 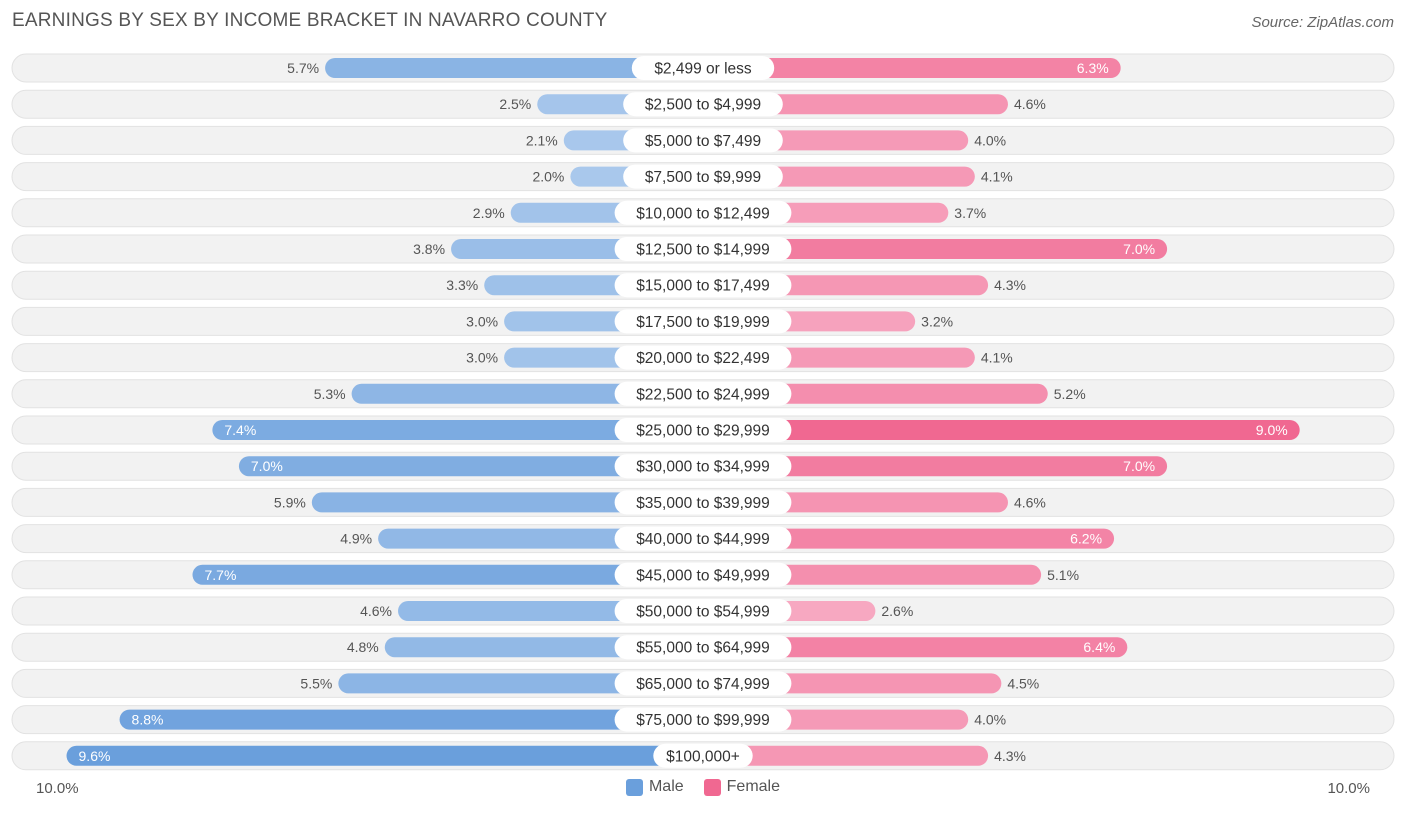 I want to click on category-label: $65,000 to $74,999, so click(x=703, y=684).